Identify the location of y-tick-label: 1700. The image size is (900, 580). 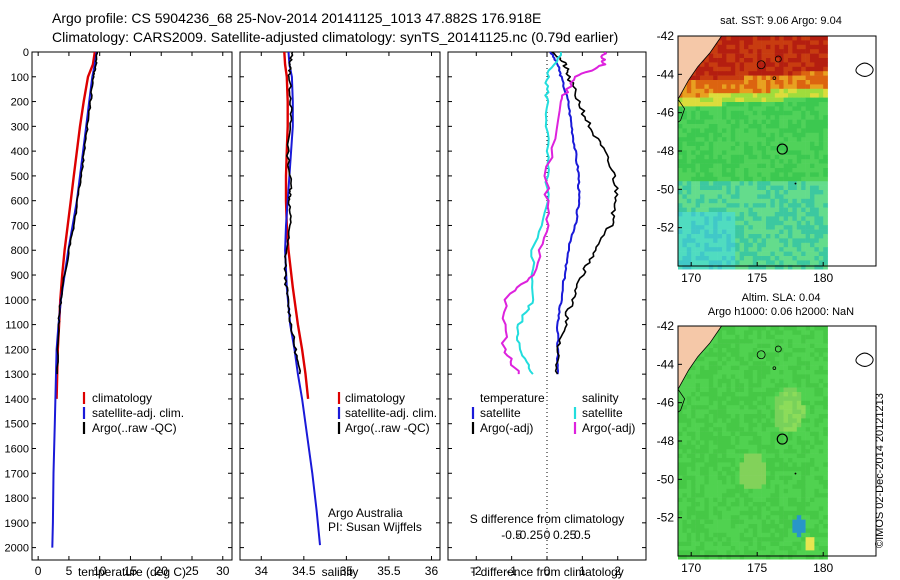
(17, 474).